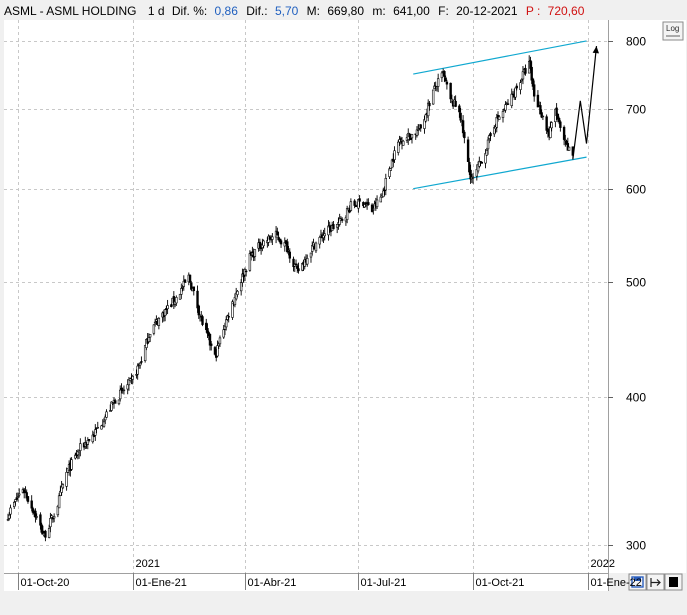 Image resolution: width=687 pixels, height=615 pixels. Describe the element at coordinates (287, 11) in the screenshot. I see `dif-value: 5,70` at that location.